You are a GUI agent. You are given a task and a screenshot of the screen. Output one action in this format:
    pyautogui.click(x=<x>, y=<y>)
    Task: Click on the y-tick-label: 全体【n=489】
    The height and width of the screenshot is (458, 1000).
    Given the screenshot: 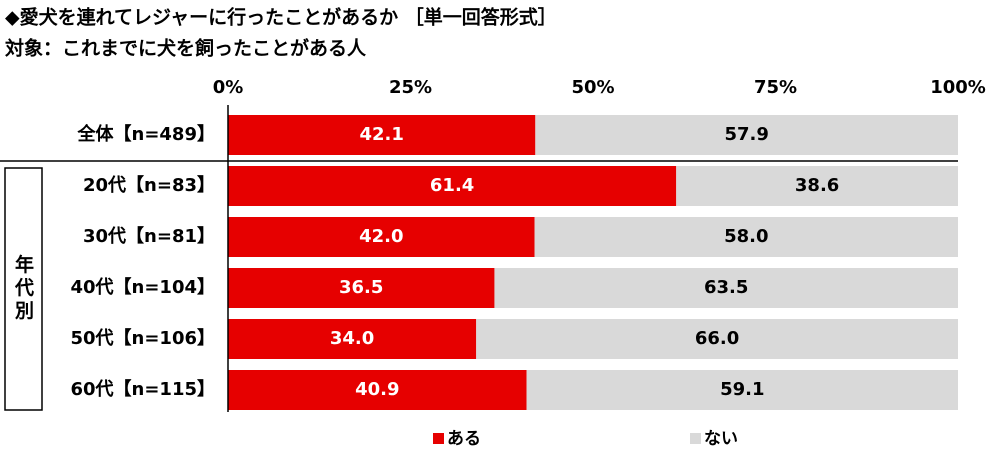 What is the action you would take?
    pyautogui.click(x=146, y=134)
    